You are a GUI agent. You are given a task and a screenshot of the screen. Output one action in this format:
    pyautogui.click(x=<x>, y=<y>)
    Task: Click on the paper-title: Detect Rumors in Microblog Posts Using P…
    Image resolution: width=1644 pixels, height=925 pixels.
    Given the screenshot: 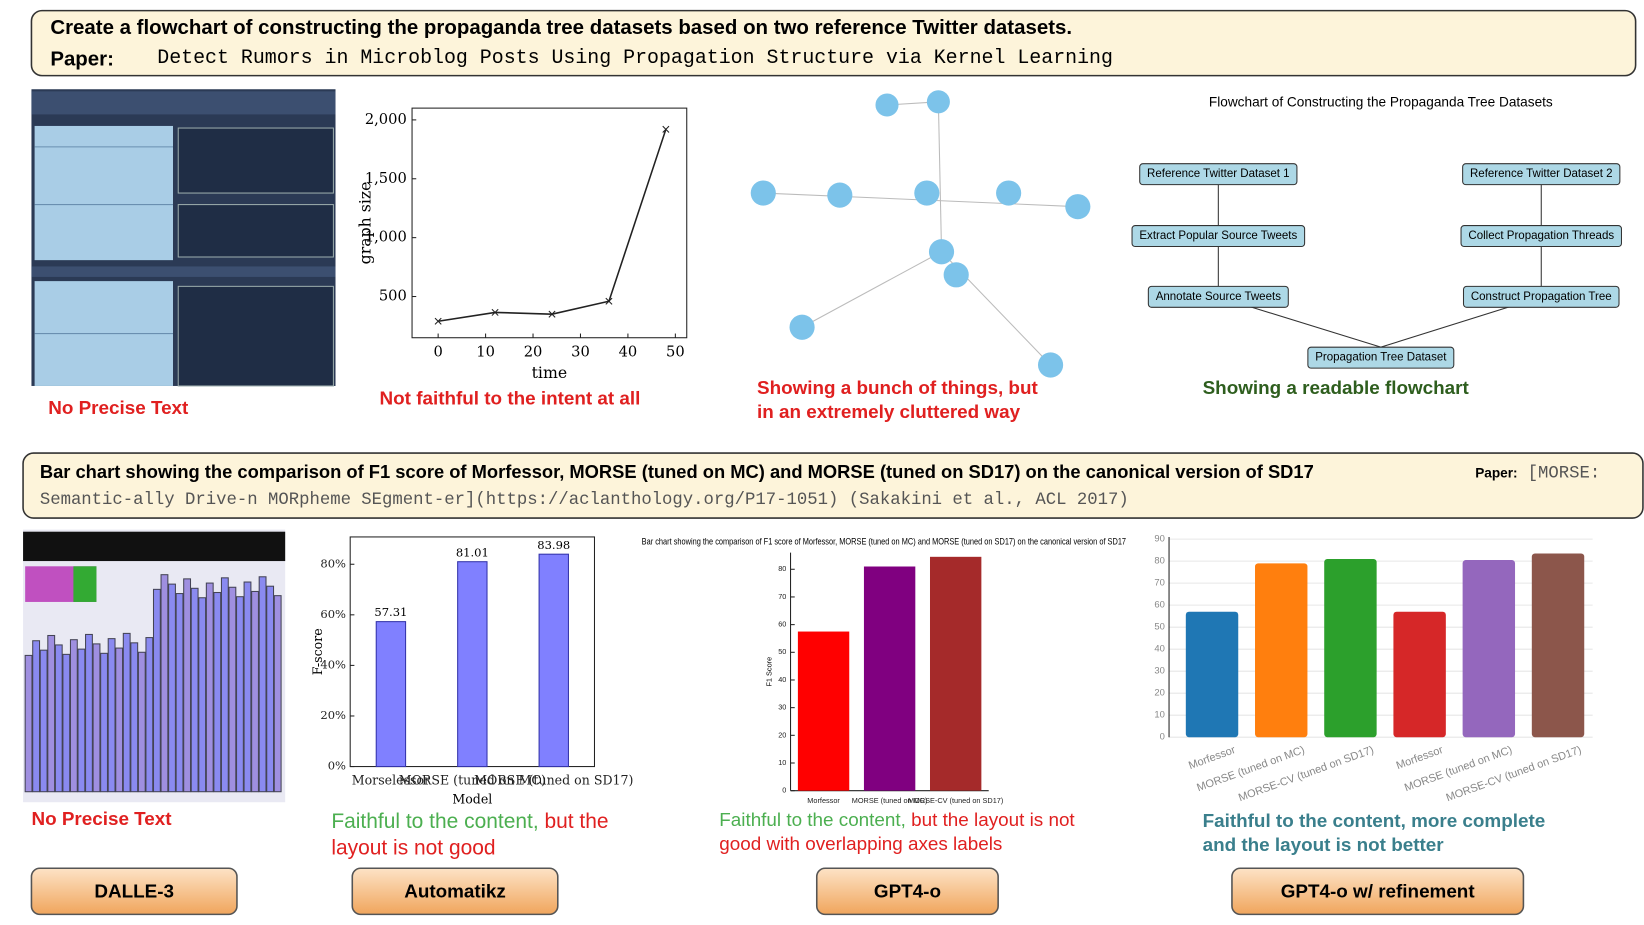 What is the action you would take?
    pyautogui.click(x=635, y=57)
    